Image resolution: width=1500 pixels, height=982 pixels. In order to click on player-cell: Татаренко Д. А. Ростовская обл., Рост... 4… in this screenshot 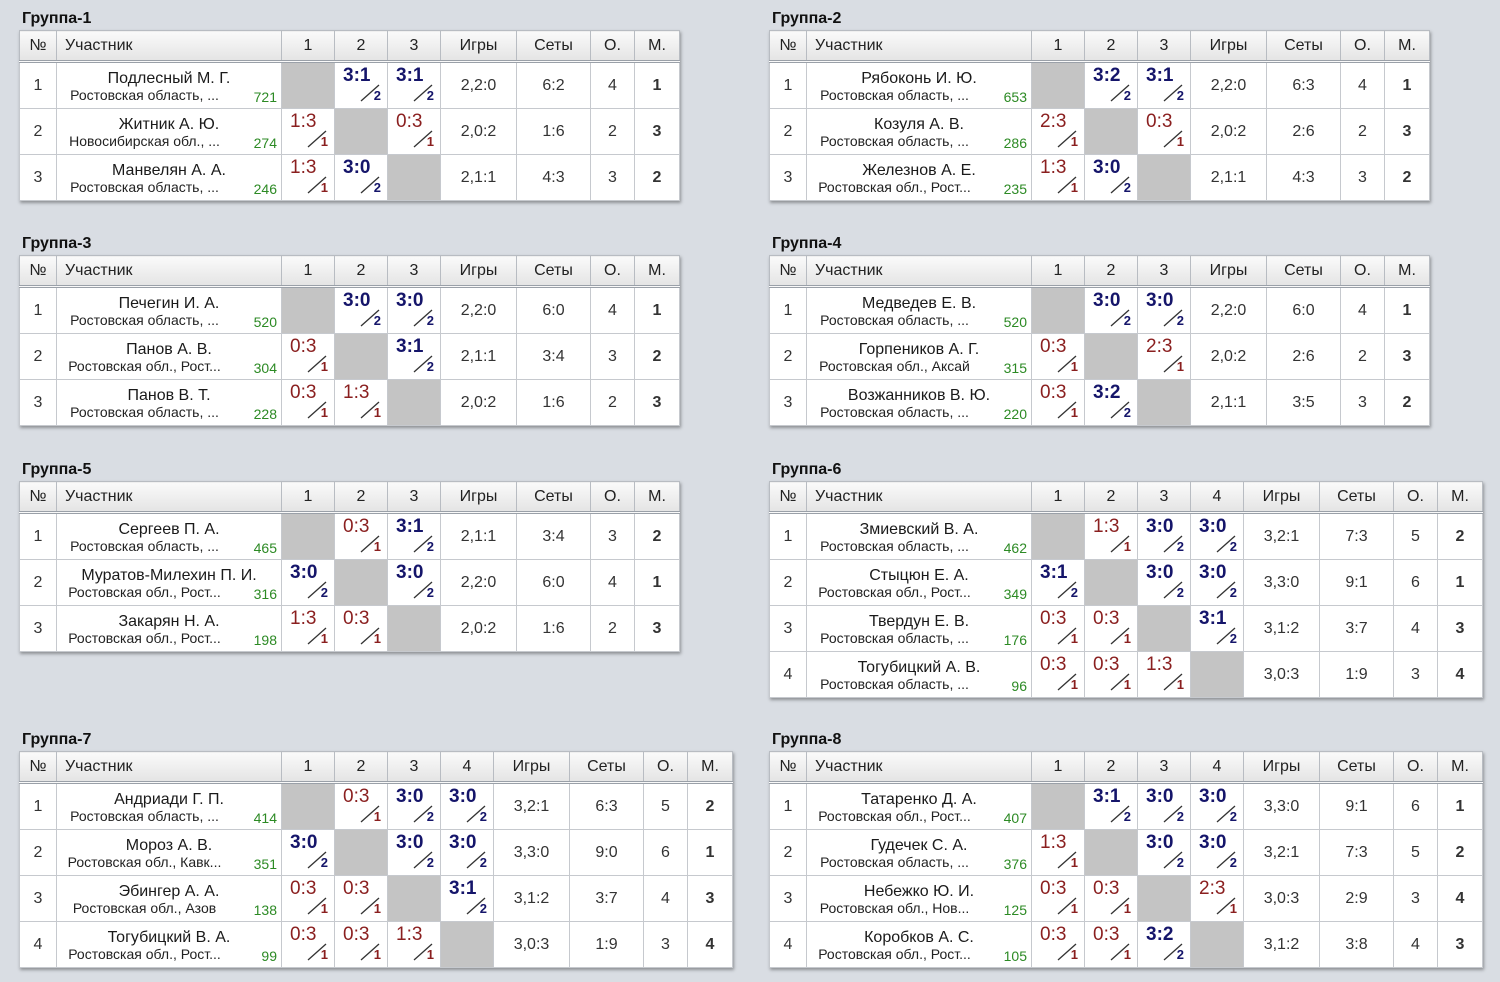, I will do `click(919, 806)`.